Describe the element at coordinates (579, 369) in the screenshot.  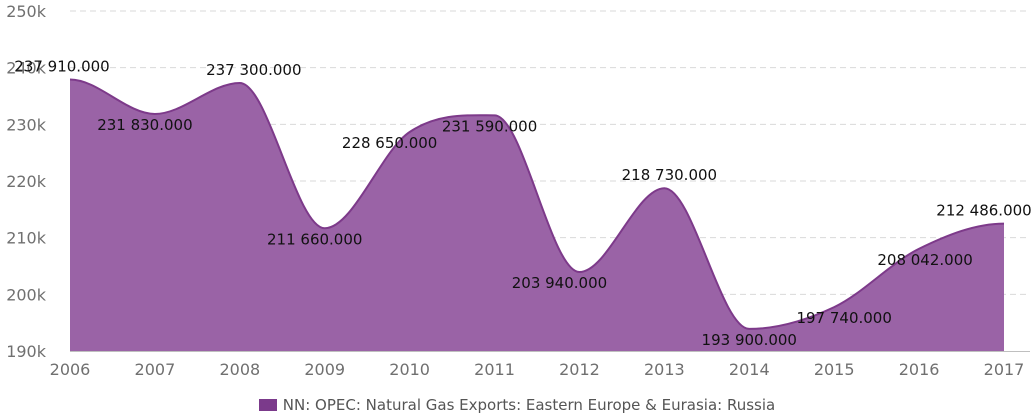
I see `x-tick-label: 2012` at that location.